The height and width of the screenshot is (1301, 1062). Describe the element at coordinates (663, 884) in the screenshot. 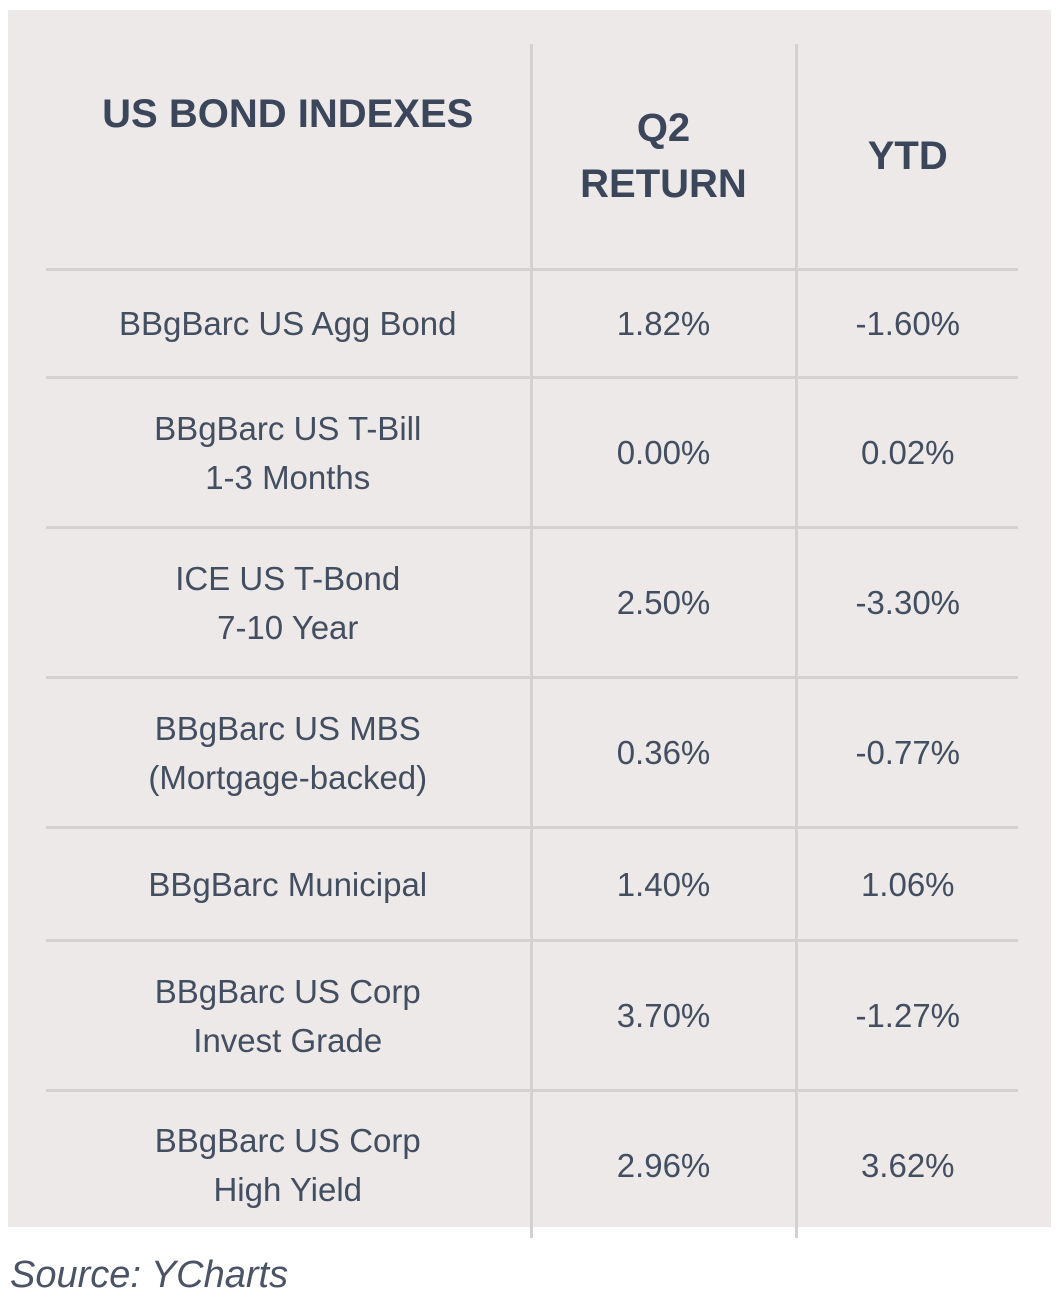

I see `q2-return-cell: 1.40%` at that location.